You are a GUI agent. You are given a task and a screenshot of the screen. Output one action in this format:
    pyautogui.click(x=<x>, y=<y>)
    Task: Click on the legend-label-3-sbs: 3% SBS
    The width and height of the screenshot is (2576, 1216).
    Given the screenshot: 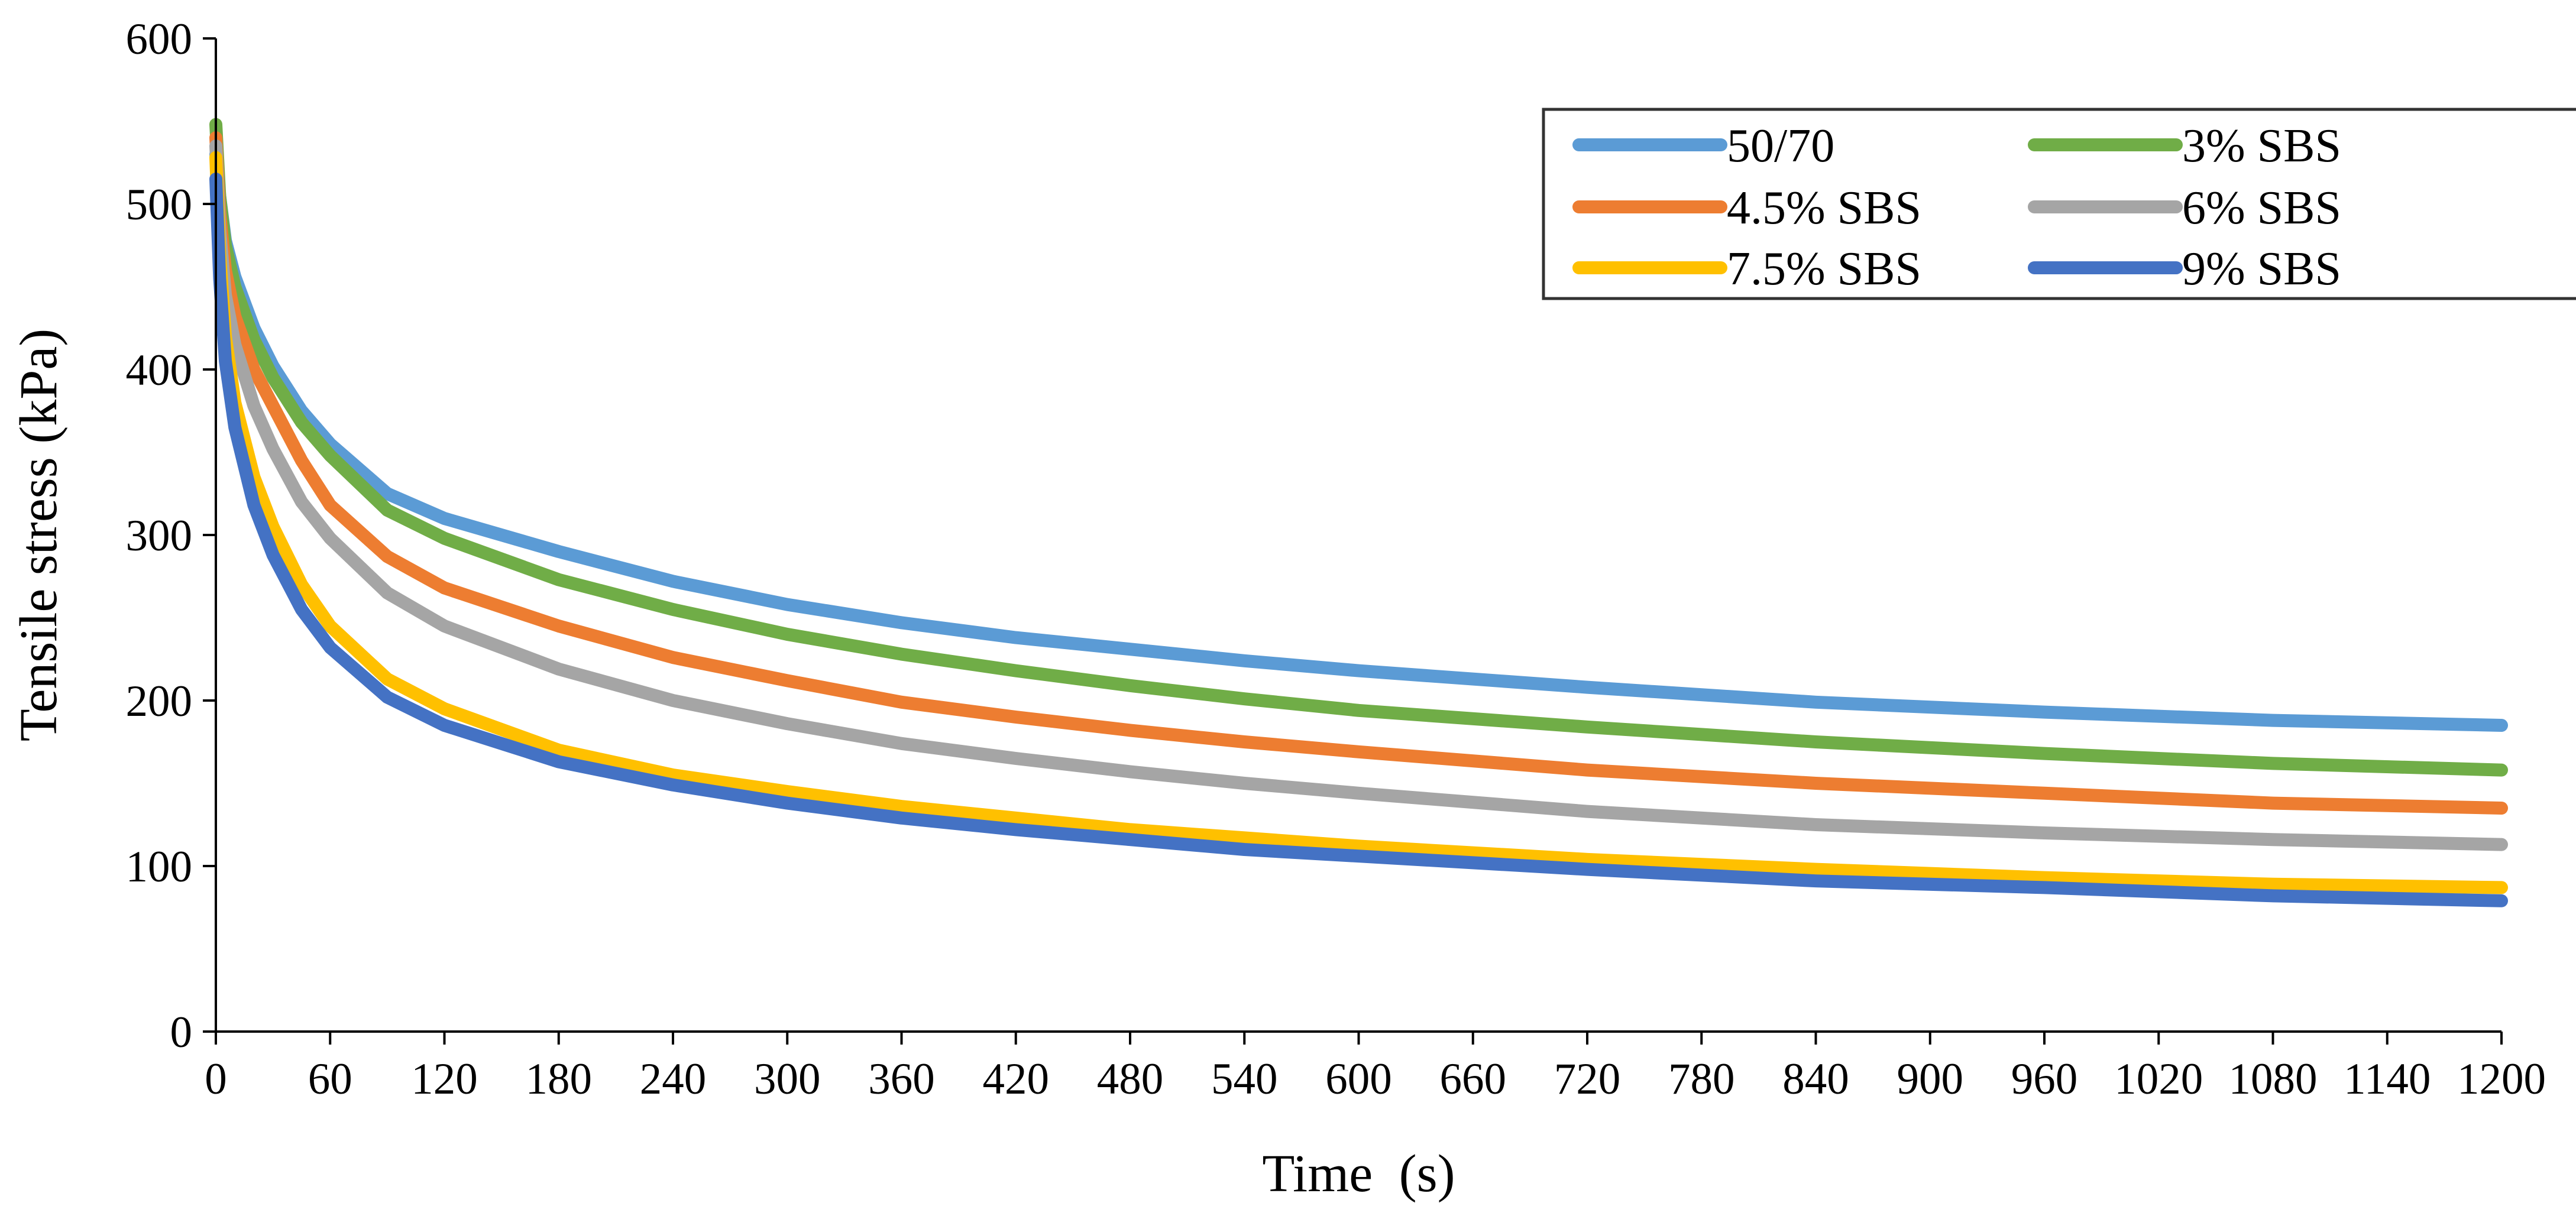 What is the action you would take?
    pyautogui.click(x=2262, y=146)
    